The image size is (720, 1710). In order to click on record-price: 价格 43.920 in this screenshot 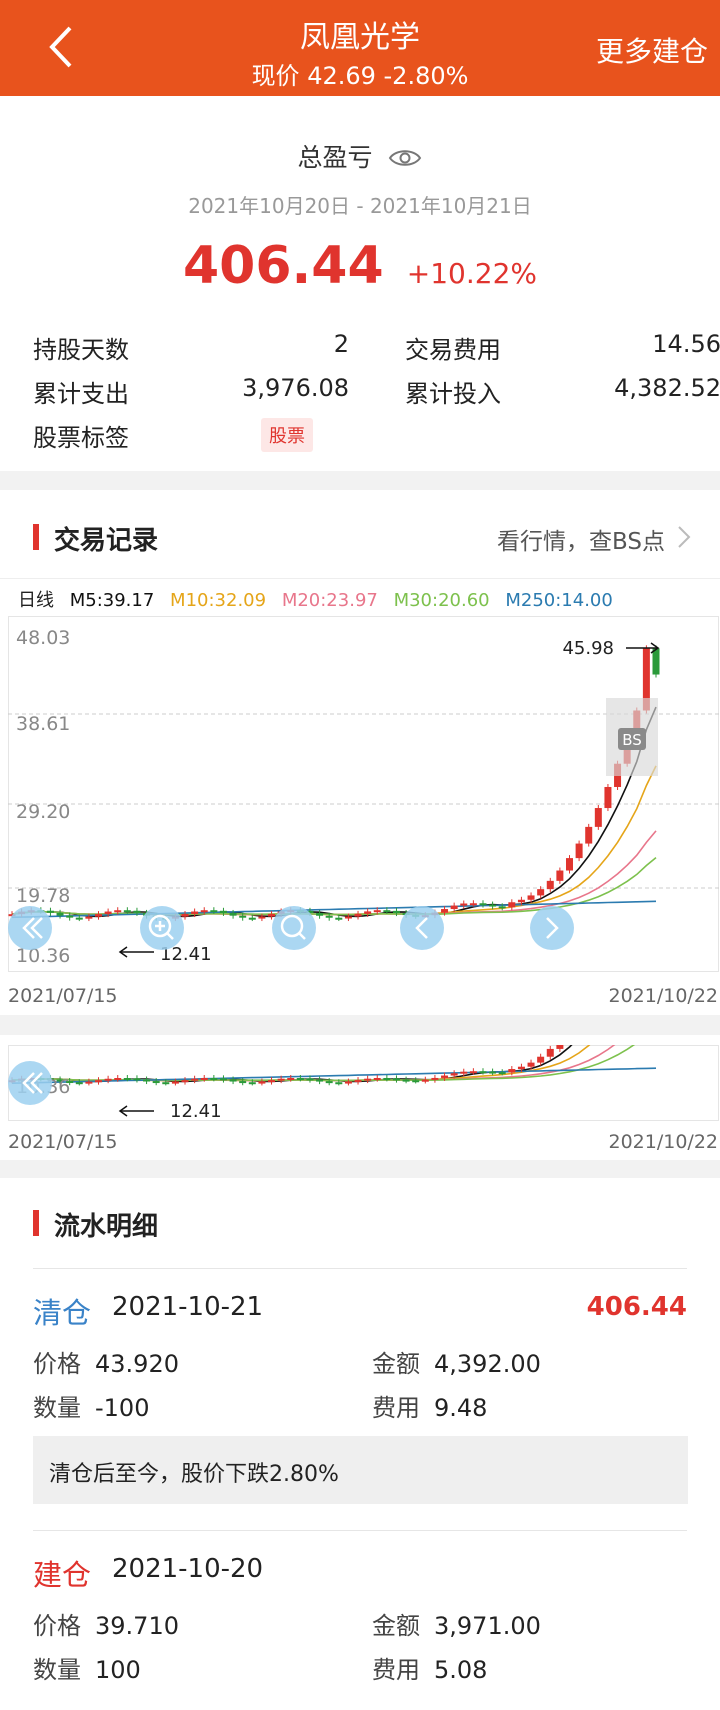, I will do `click(106, 1361)`.